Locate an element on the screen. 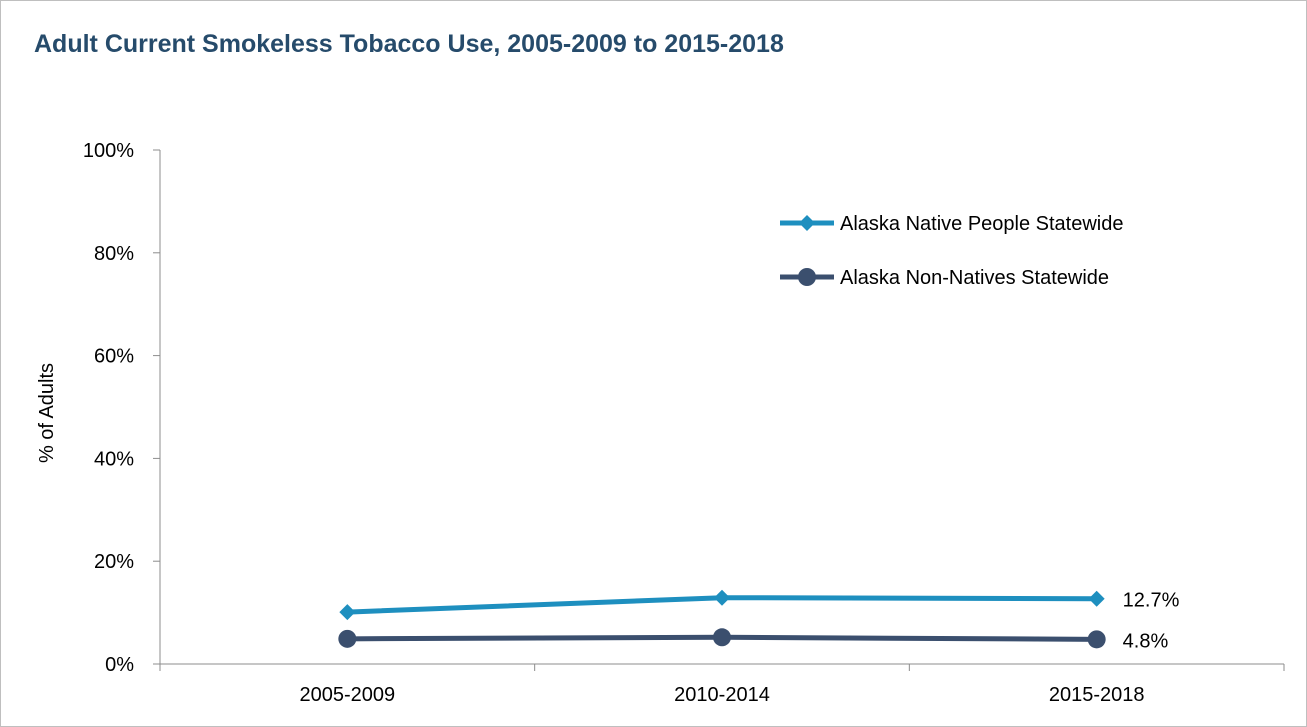  y-tick-label: 20% is located at coordinates (114, 562).